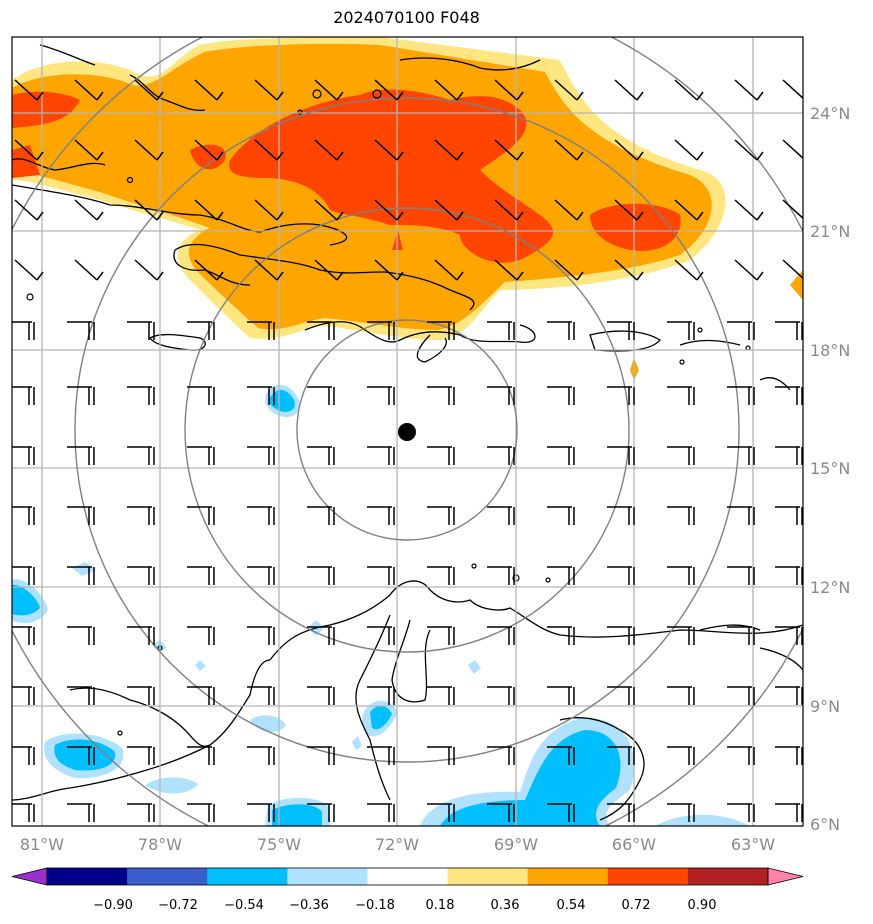 This screenshot has width=873, height=924. I want to click on map-title: 2024070100 F048, so click(406, 17).